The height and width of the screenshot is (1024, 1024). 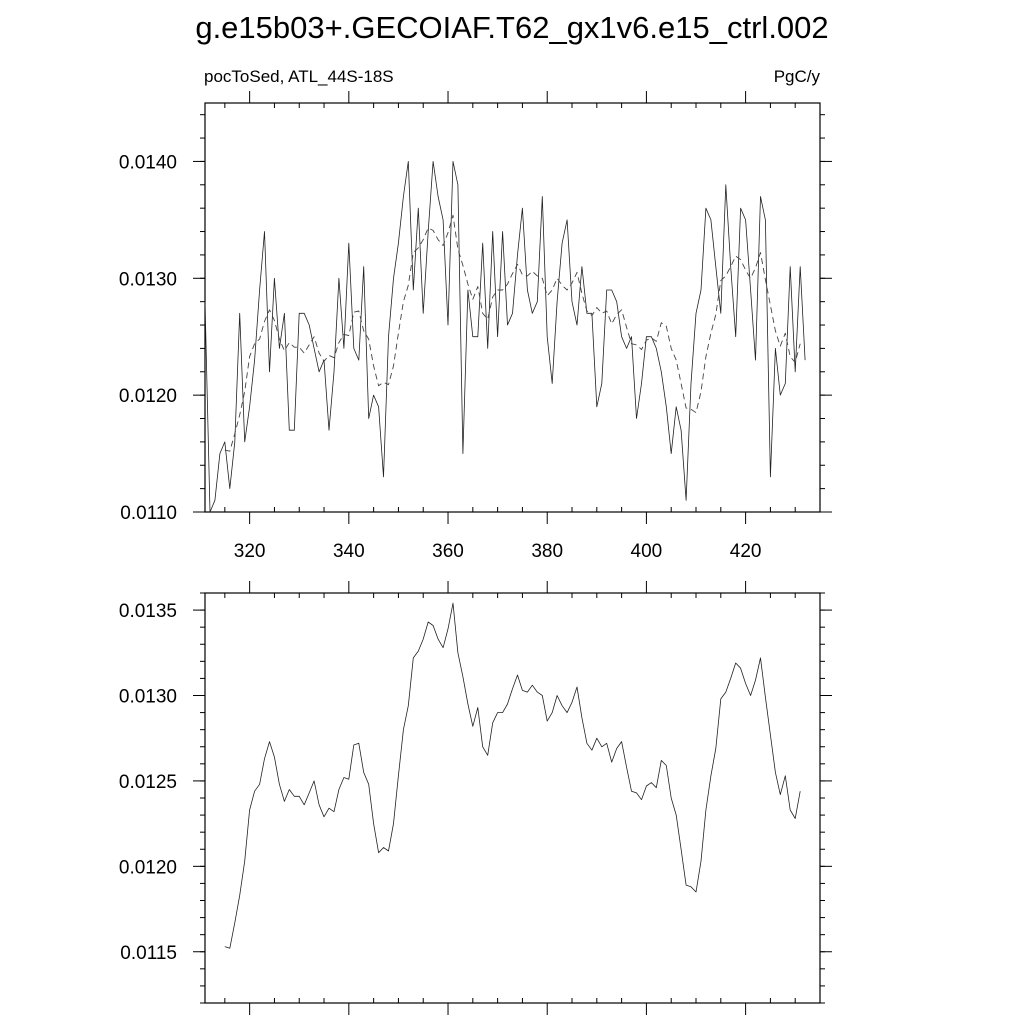 What do you see at coordinates (148, 396) in the screenshot?
I see `top-y-tick-label: 0.0120` at bounding box center [148, 396].